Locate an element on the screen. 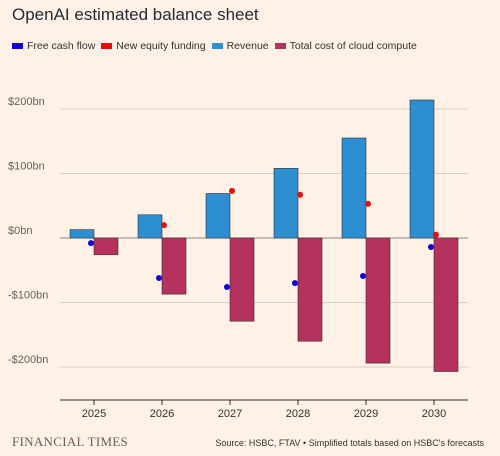 The image size is (500, 456). legend-item-free-cash-flow: Free cash flow is located at coordinates (53, 46).